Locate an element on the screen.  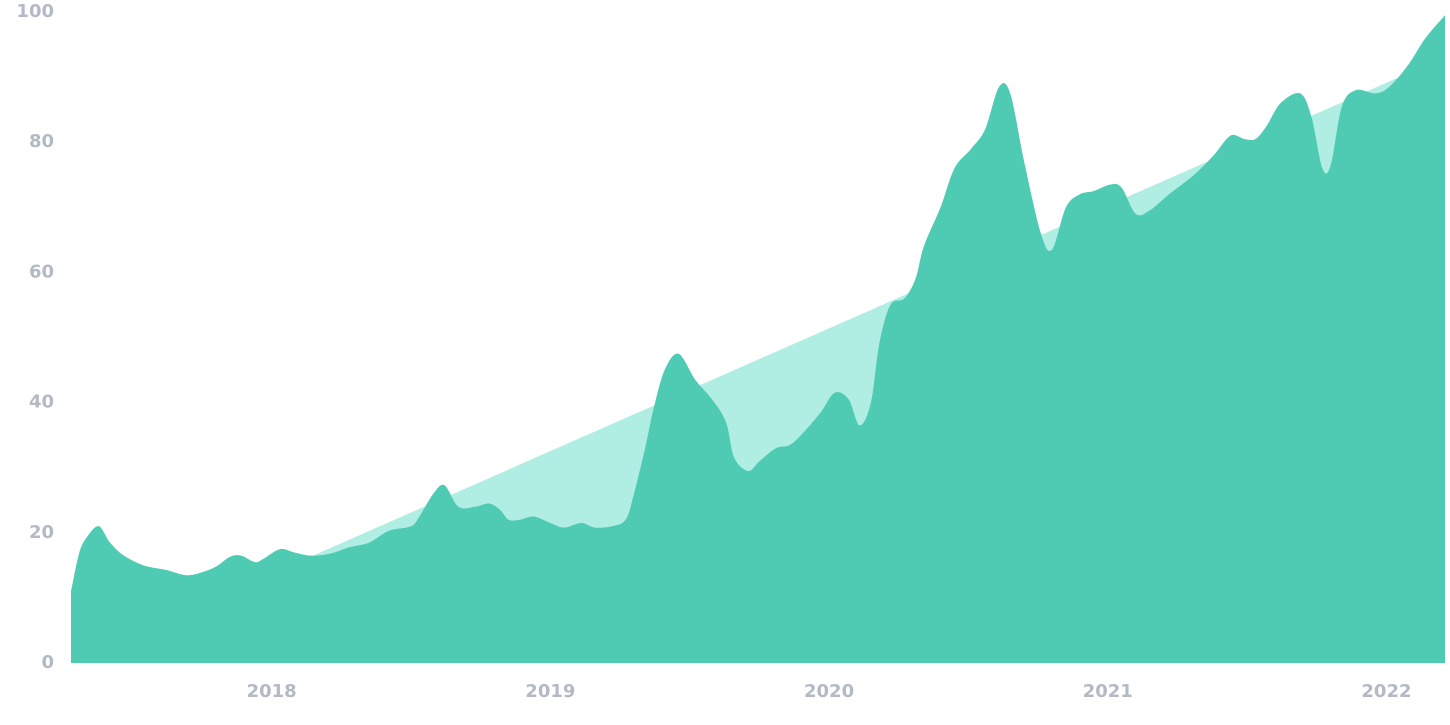
y-tick-label: 100 is located at coordinates (35, 11).